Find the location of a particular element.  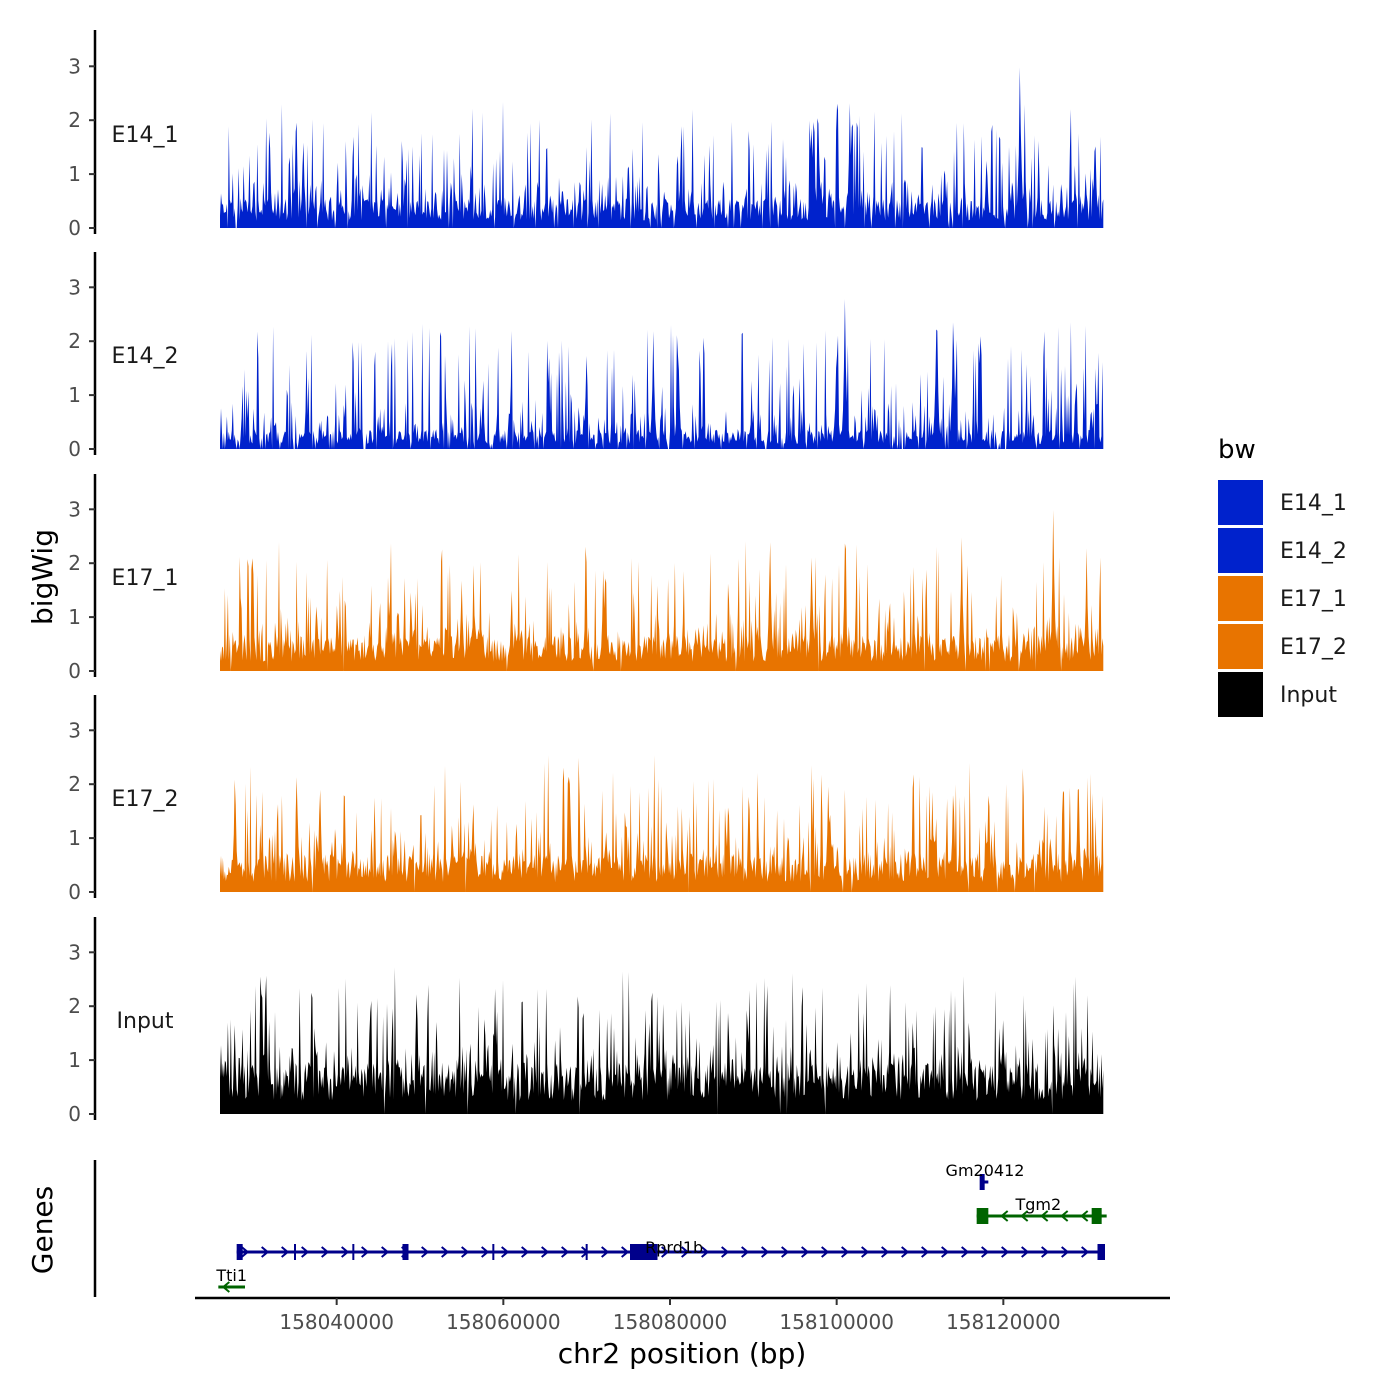

track-E17_2: 0 1 2 3 E17_2 is located at coordinates (586, 799).